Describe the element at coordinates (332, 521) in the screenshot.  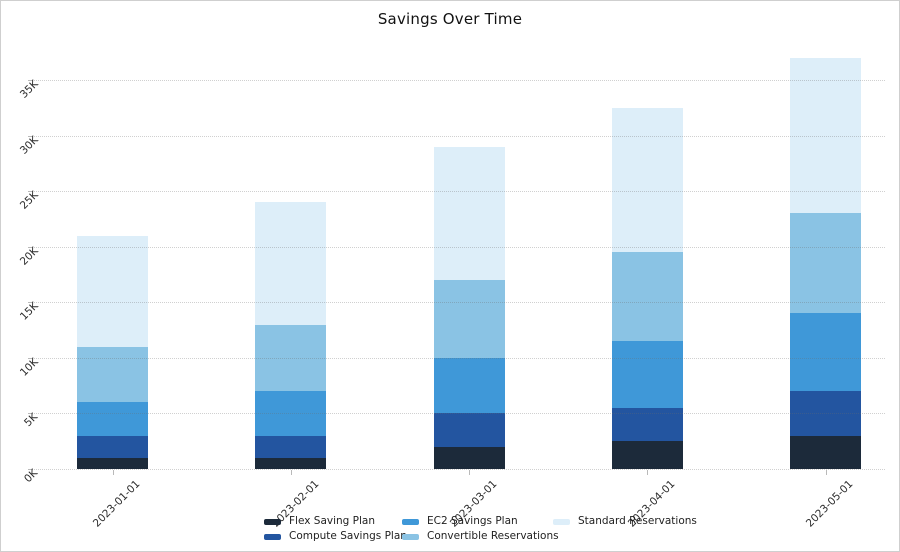
I see `legend-label: Flex Saving Plan` at that location.